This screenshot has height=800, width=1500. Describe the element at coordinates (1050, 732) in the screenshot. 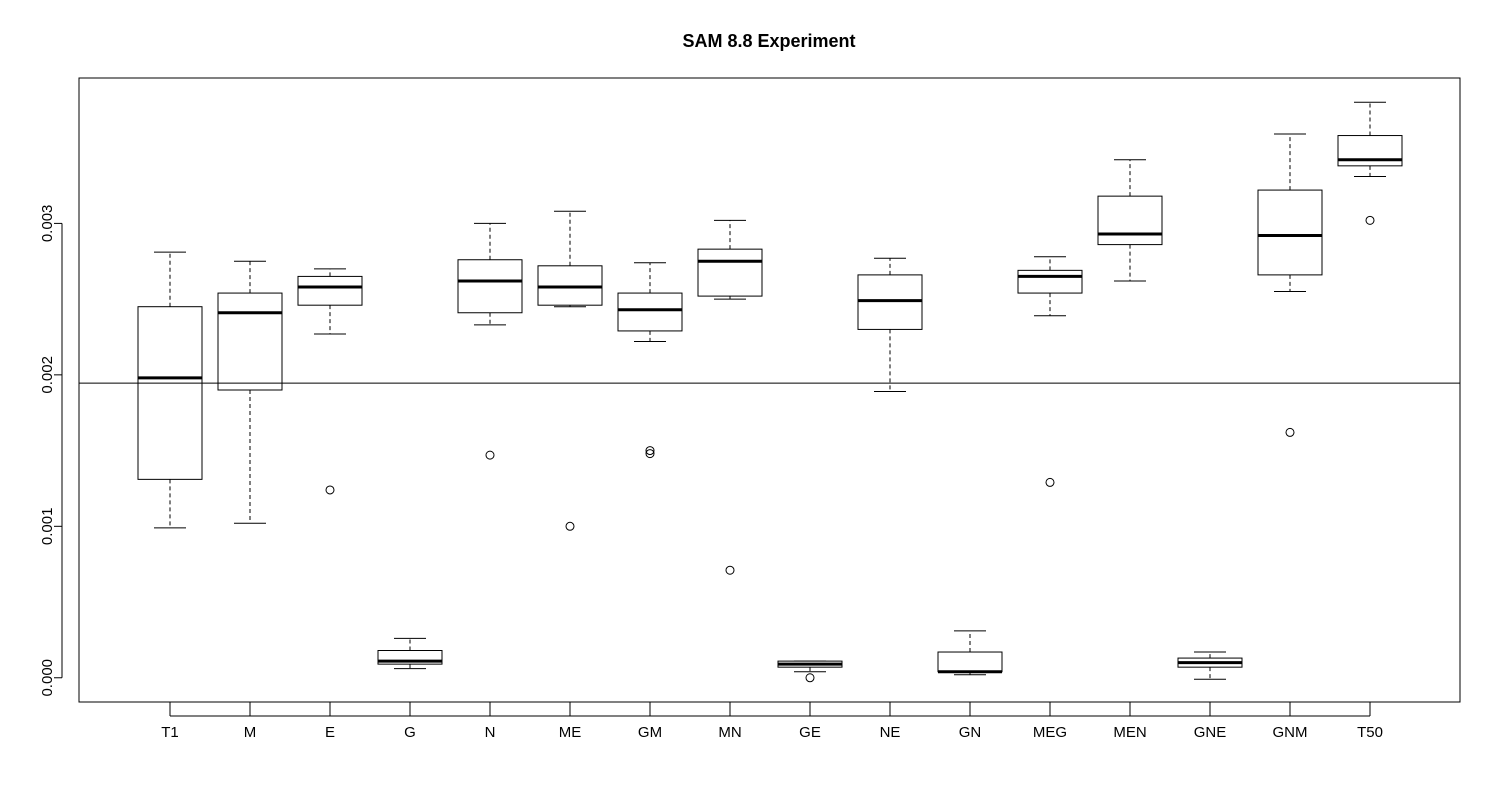

I see `x-tick-label: MEG` at that location.